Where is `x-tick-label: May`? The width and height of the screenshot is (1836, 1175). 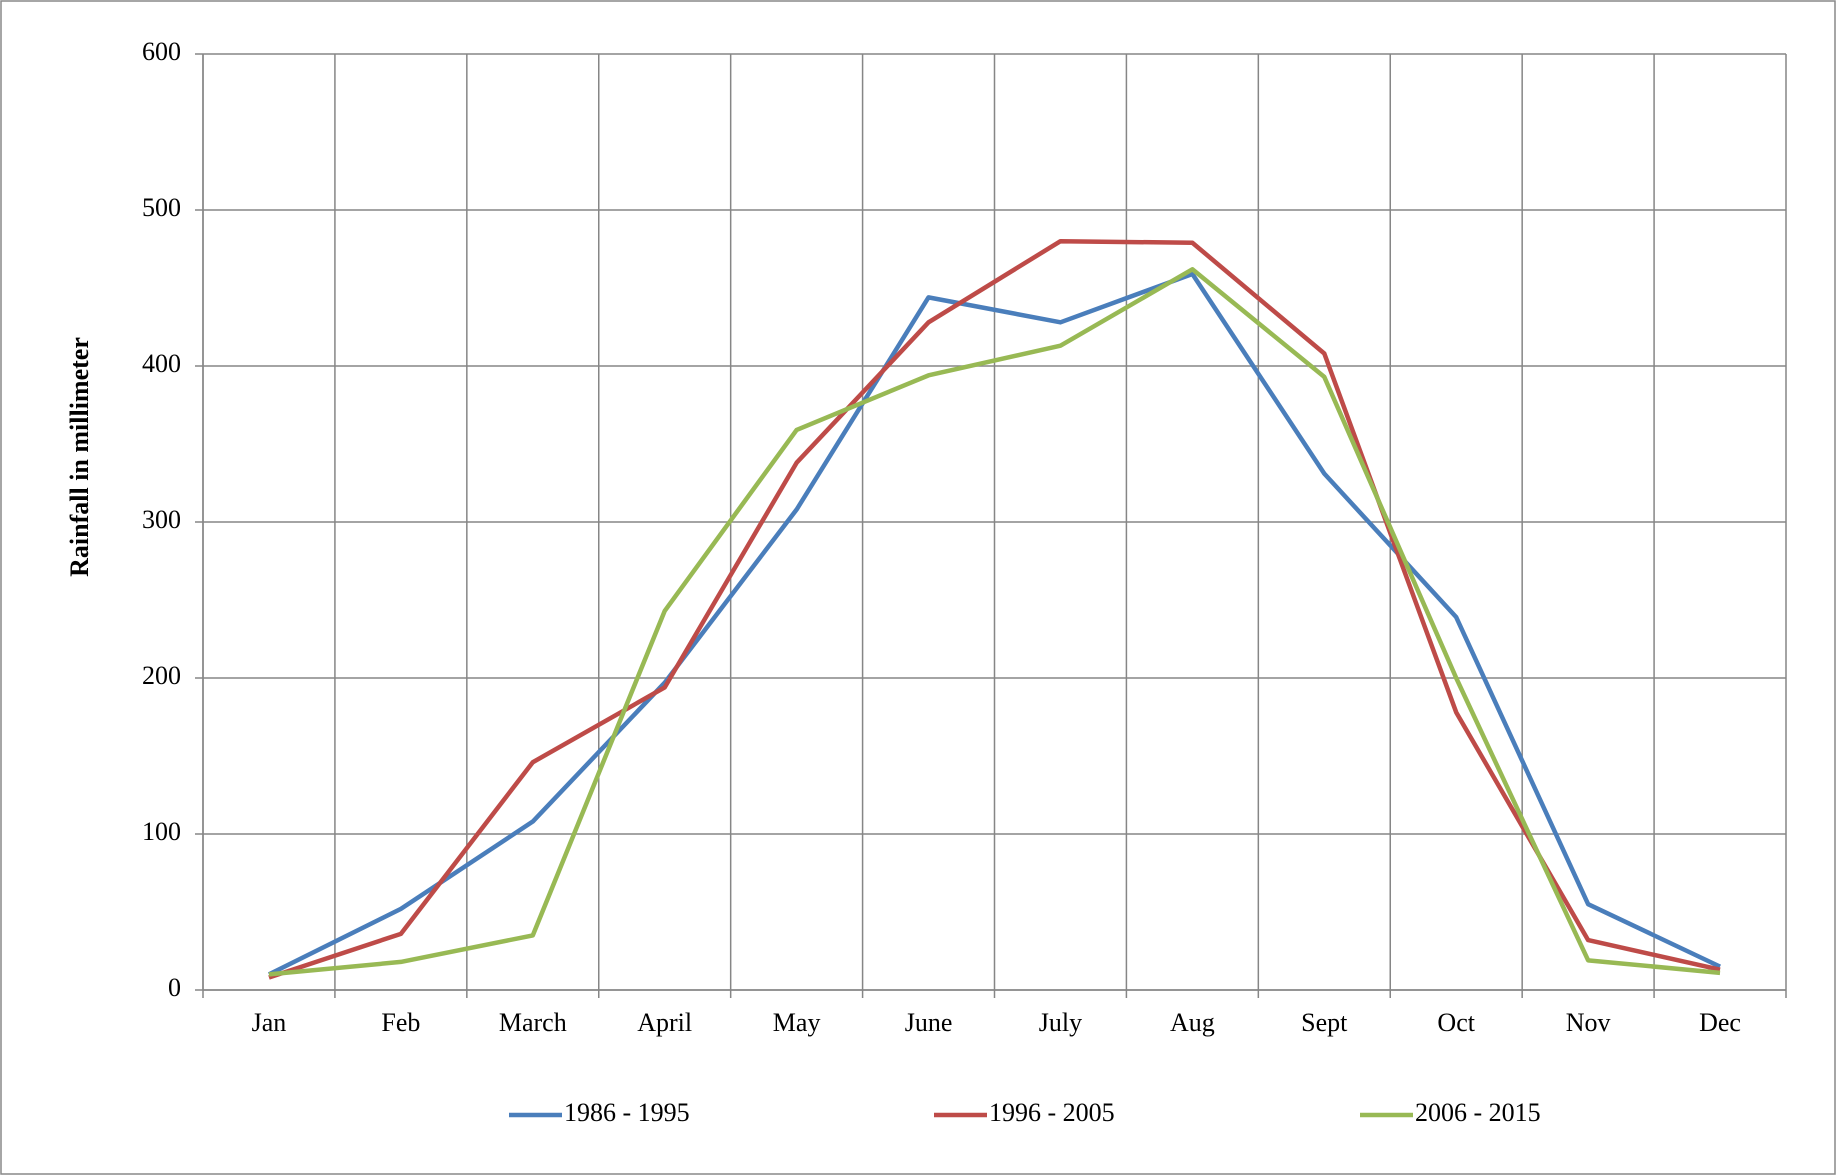 x-tick-label: May is located at coordinates (797, 1022).